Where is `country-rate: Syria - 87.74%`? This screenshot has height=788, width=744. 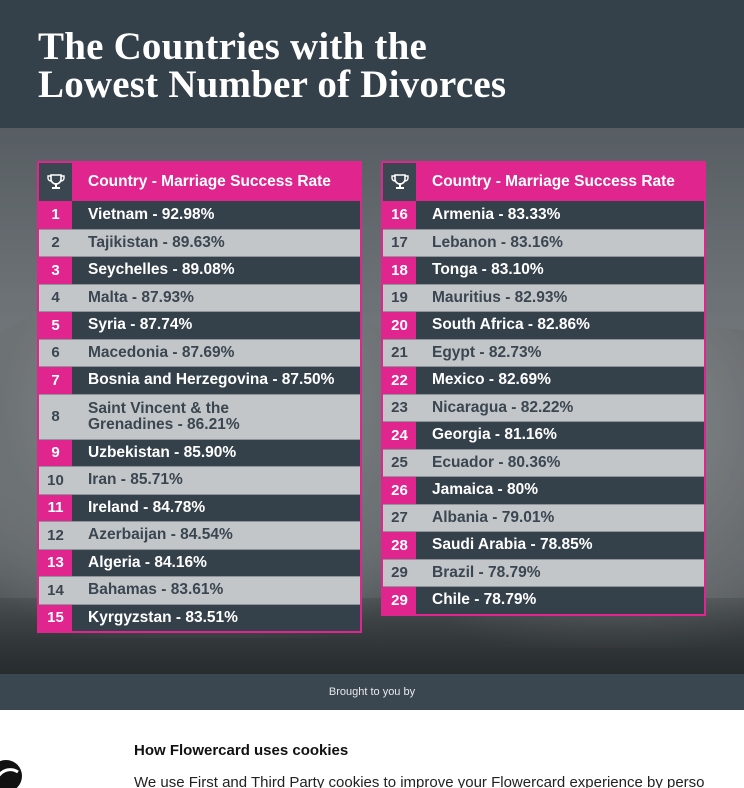
country-rate: Syria - 87.74% is located at coordinates (216, 325).